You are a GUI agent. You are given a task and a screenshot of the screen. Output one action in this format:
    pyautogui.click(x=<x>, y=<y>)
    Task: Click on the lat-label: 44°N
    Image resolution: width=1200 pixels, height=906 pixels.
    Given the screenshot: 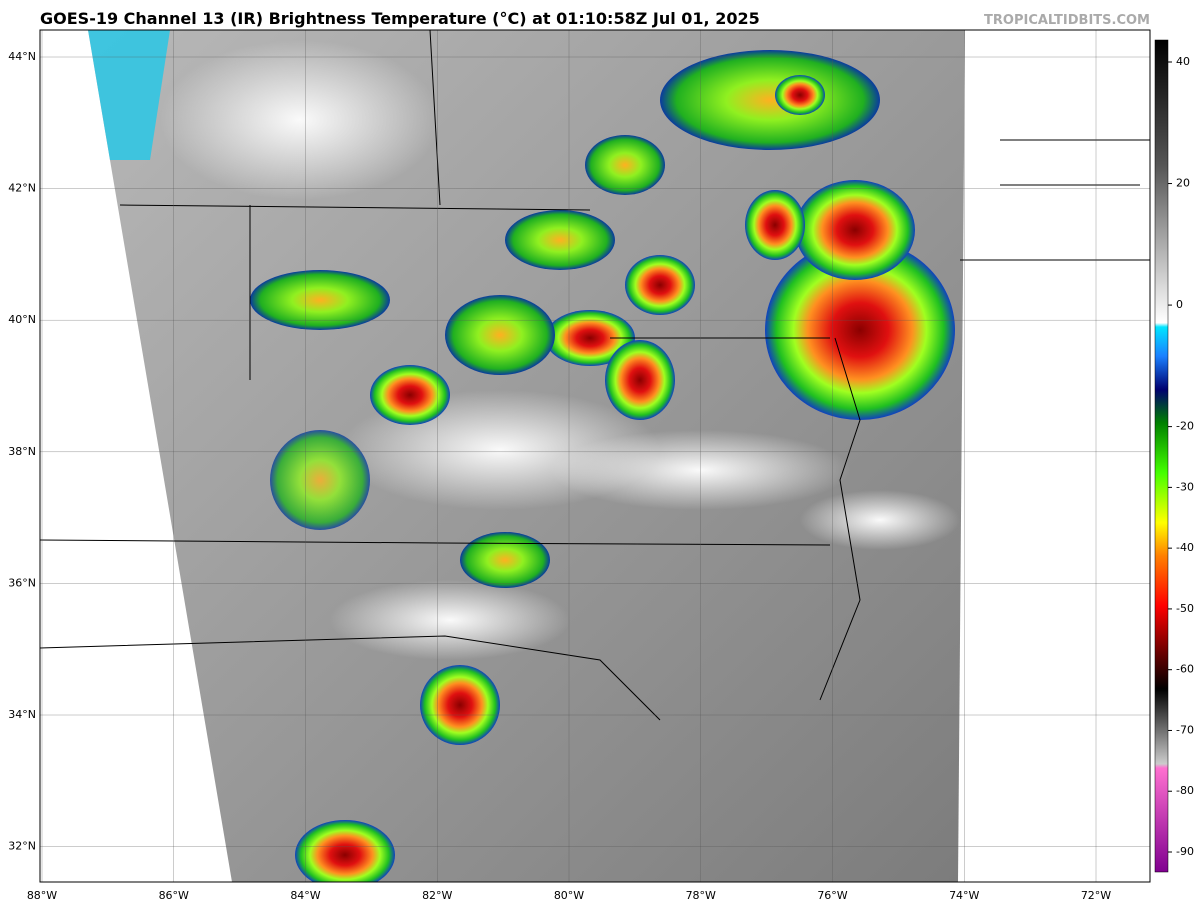 What is the action you would take?
    pyautogui.click(x=22, y=56)
    